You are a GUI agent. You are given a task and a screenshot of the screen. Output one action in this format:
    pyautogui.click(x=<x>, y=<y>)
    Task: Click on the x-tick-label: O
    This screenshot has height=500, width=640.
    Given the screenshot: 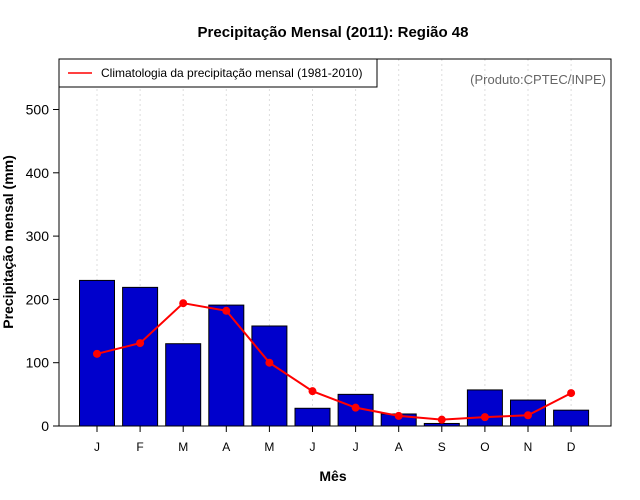 What is the action you would take?
    pyautogui.click(x=484, y=447)
    